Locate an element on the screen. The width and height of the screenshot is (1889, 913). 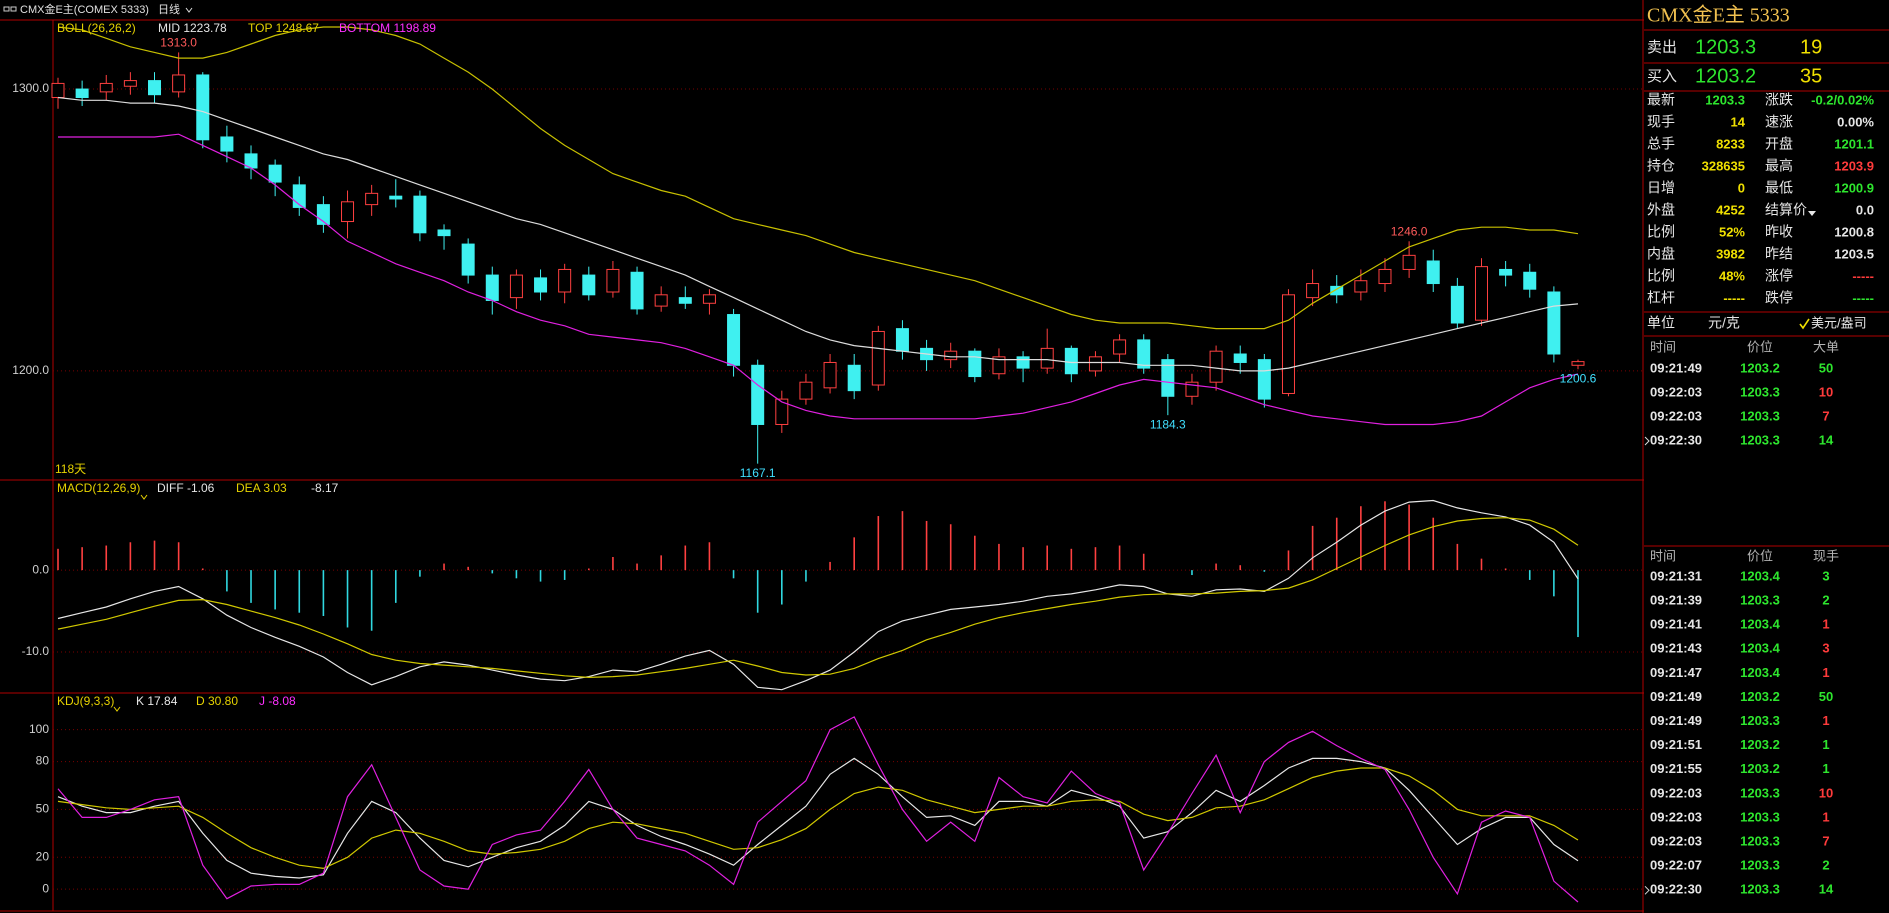
settle-dropdown is located at coordinates (1812, 213).